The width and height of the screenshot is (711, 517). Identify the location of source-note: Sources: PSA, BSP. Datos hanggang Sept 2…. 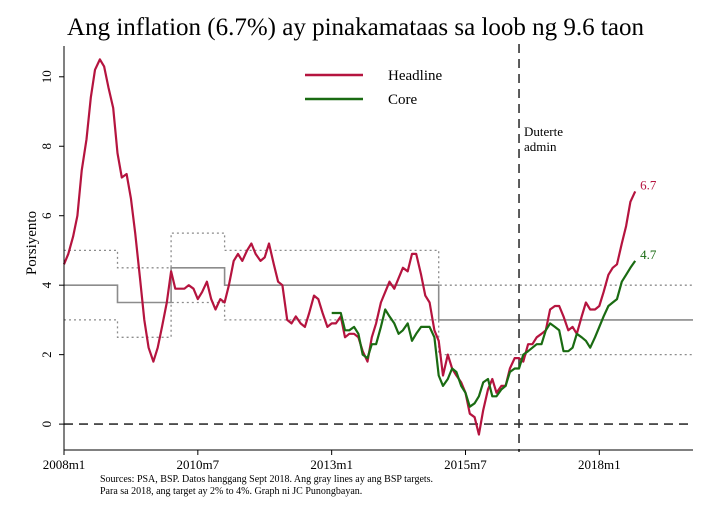
(266, 486).